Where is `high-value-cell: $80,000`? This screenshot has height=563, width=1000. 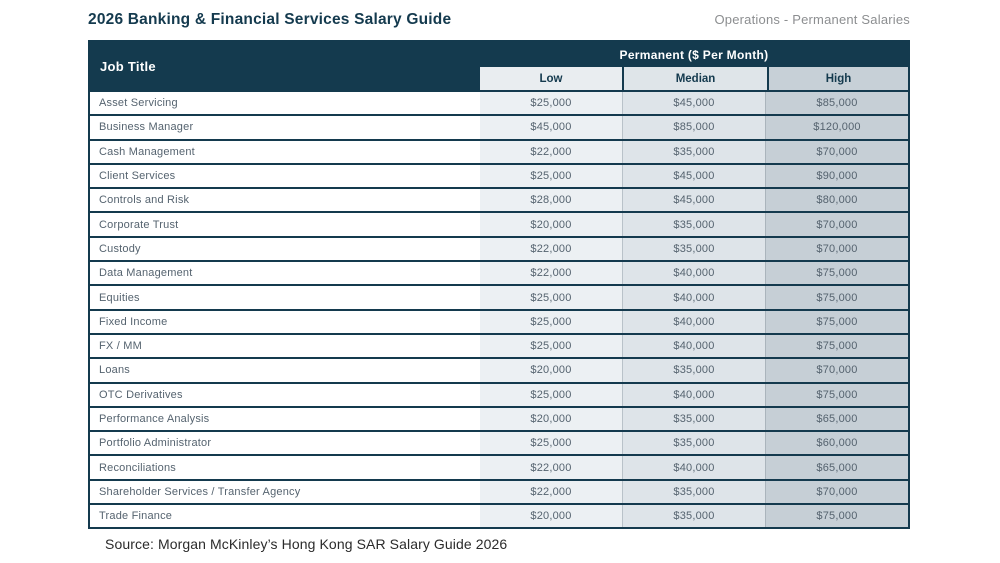
high-value-cell: $80,000 is located at coordinates (836, 200).